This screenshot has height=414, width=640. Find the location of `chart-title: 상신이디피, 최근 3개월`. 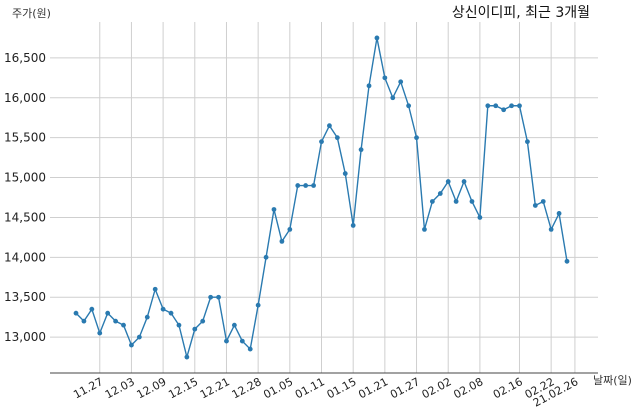

chart-title: 상신이디피, 최근 3개월 is located at coordinates (521, 13).